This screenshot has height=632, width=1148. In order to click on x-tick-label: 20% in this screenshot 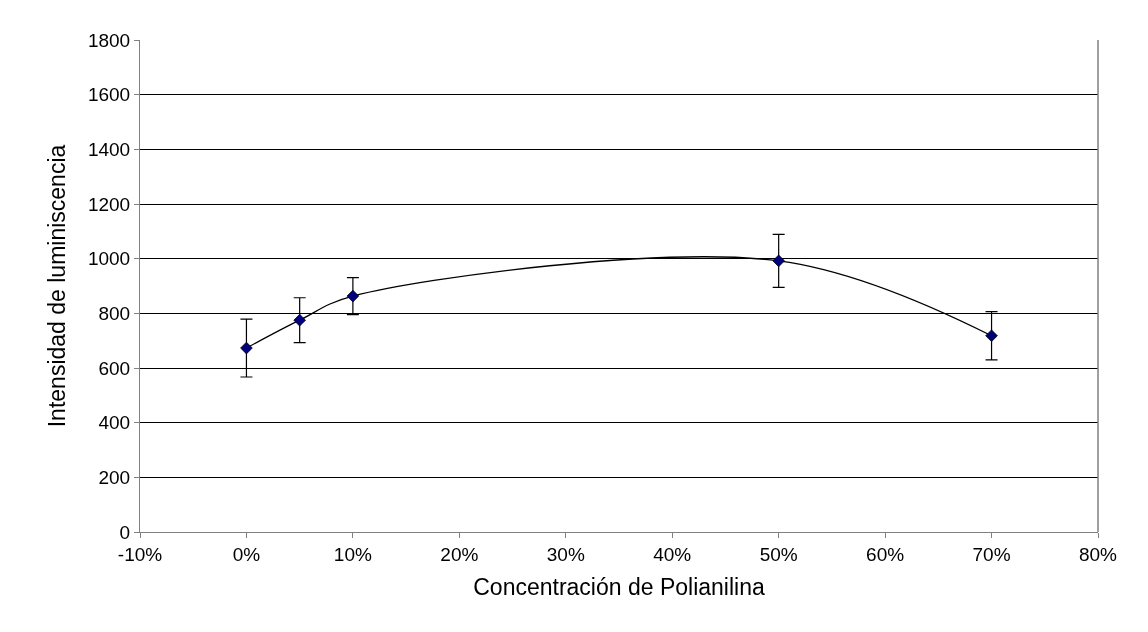, I will do `click(459, 554)`.